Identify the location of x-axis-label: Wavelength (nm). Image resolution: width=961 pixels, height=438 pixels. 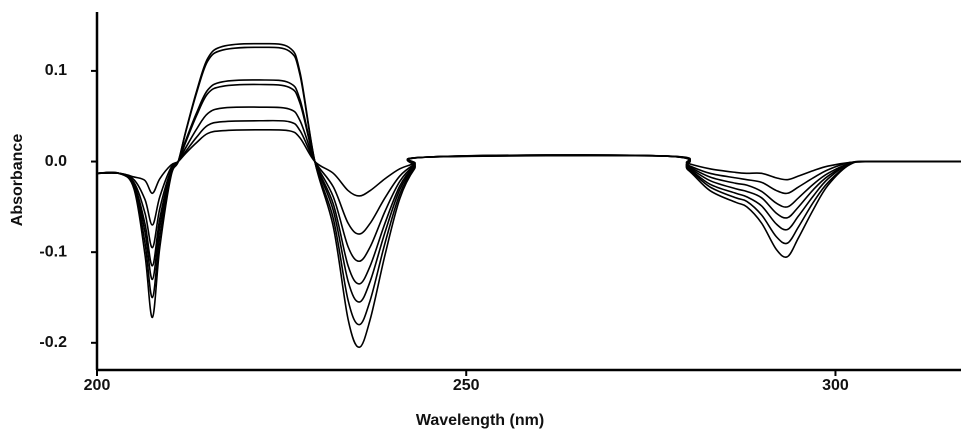
(480, 420).